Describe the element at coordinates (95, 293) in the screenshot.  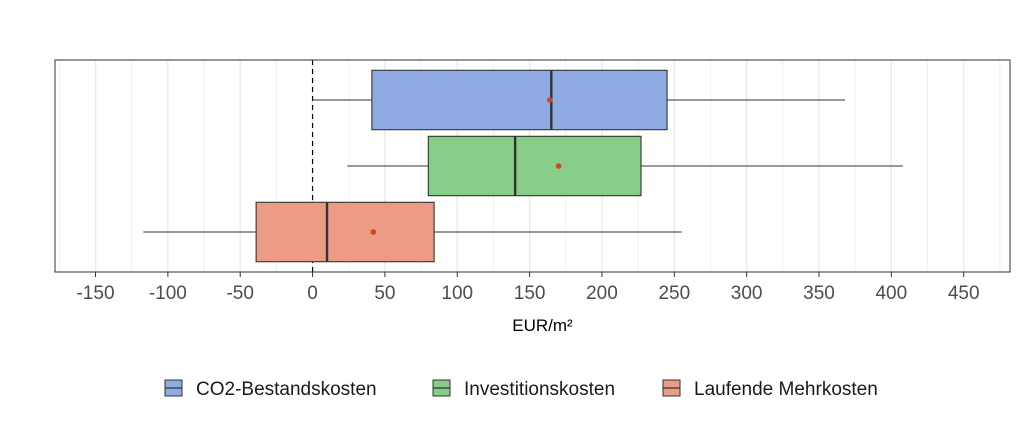
I see `x-tick-label: -150` at that location.